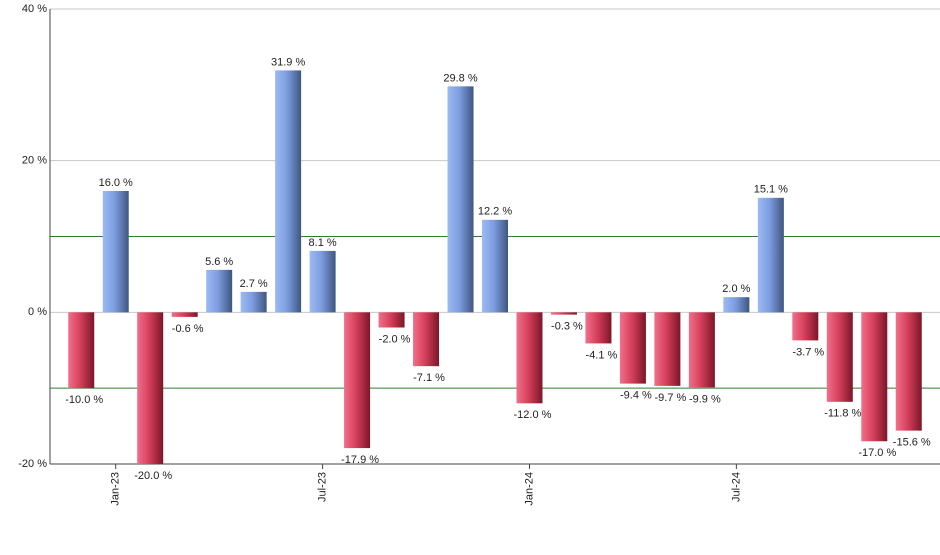 The width and height of the screenshot is (940, 555). What do you see at coordinates (636, 396) in the screenshot?
I see `value-label: -9.4 %` at bounding box center [636, 396].